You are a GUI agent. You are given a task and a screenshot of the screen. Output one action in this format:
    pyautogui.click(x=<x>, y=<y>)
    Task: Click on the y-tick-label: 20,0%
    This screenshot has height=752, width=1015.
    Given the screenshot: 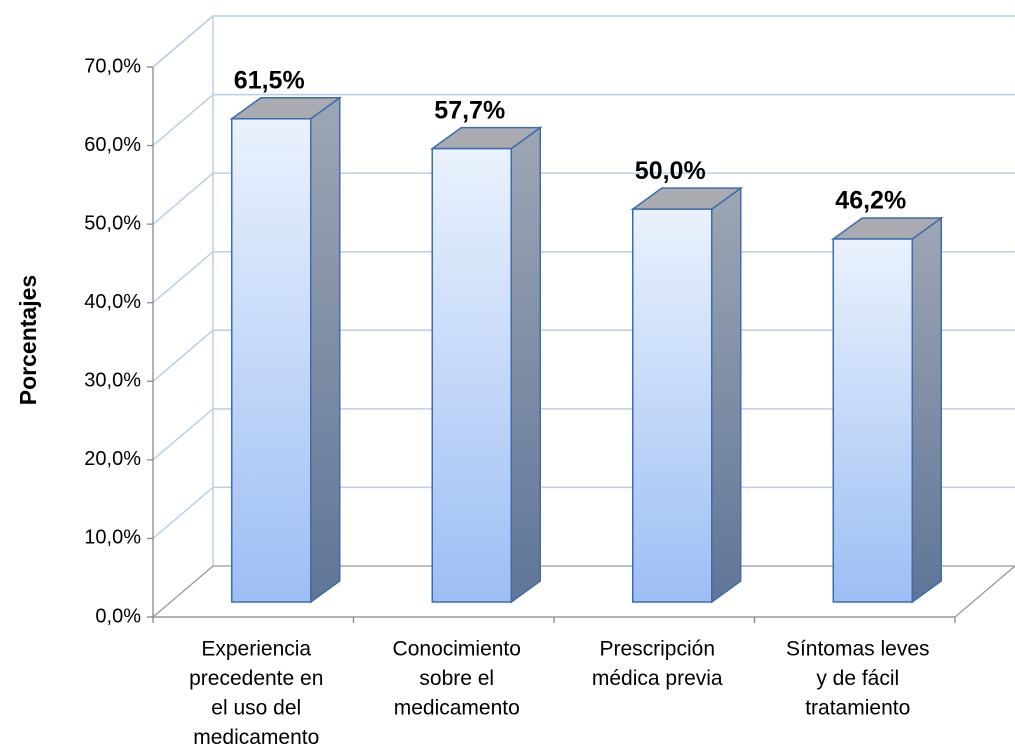 What is the action you would take?
    pyautogui.click(x=112, y=459)
    